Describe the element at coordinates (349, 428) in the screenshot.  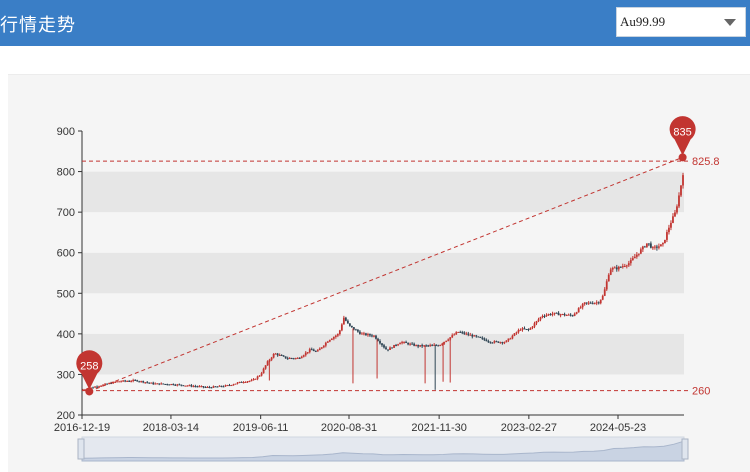
I see `x-tick-label: 2020-08-31` at that location.